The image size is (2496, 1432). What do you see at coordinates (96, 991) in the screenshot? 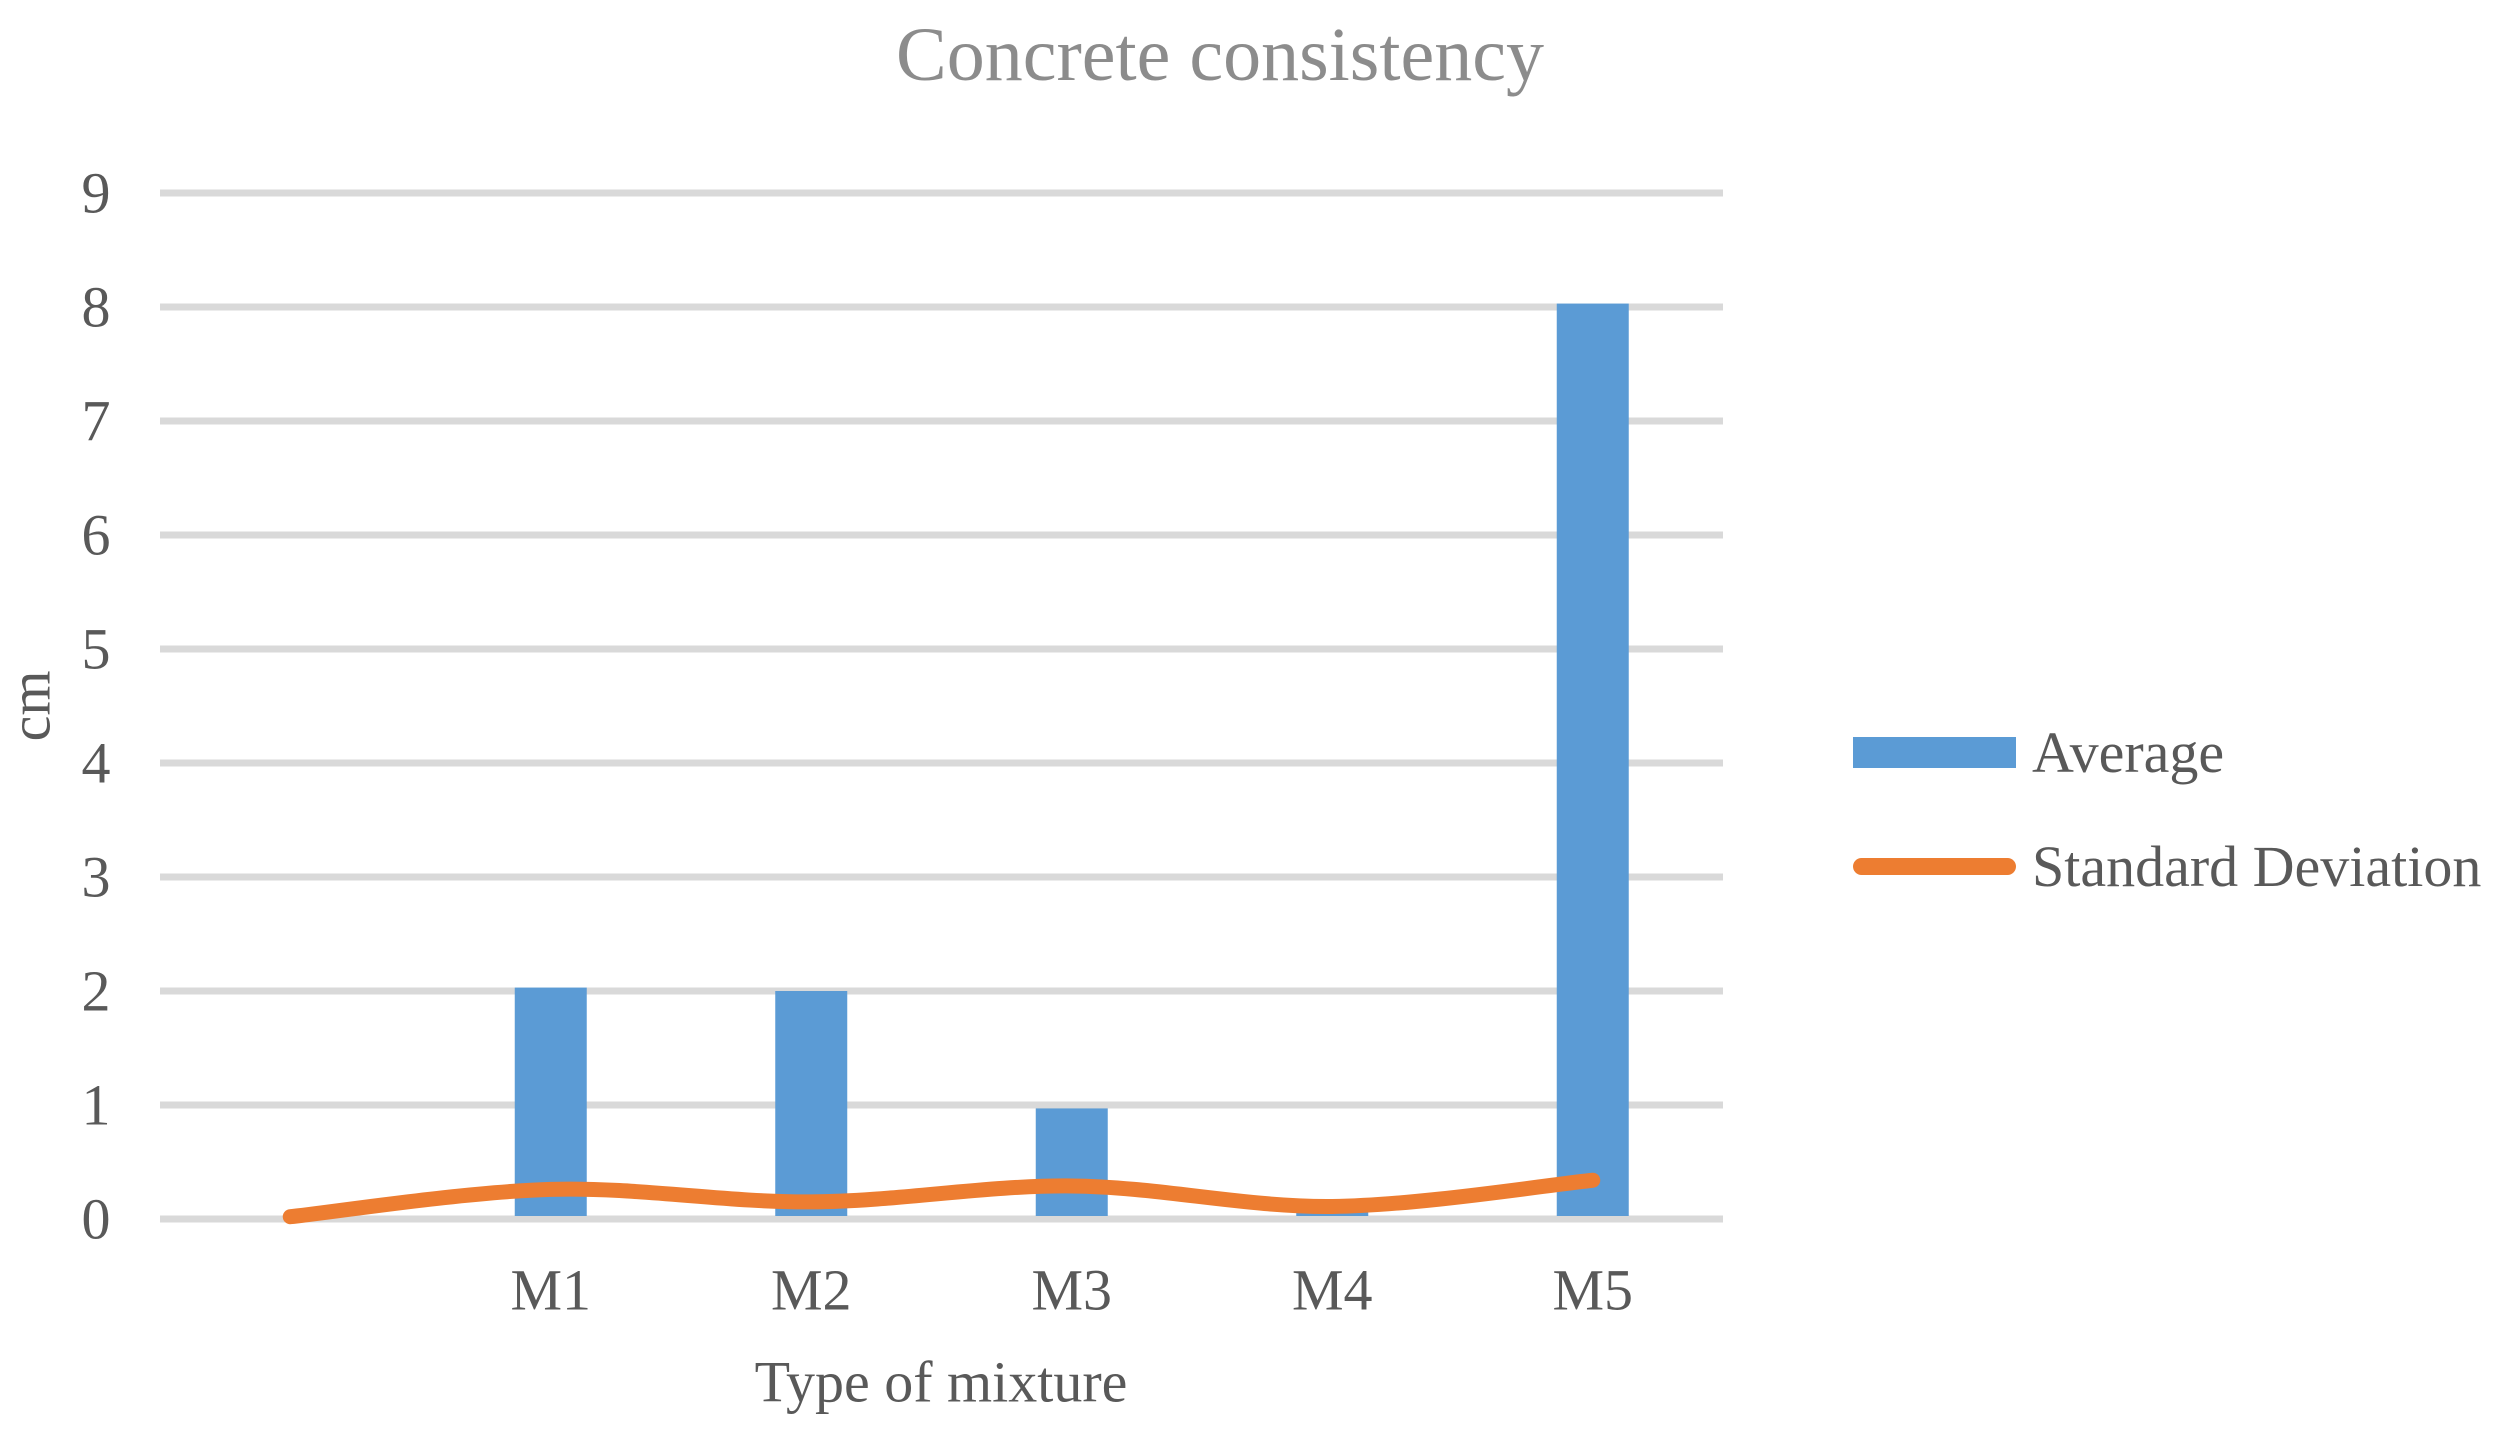
I see `y-tick-label-2: 2` at bounding box center [96, 991].